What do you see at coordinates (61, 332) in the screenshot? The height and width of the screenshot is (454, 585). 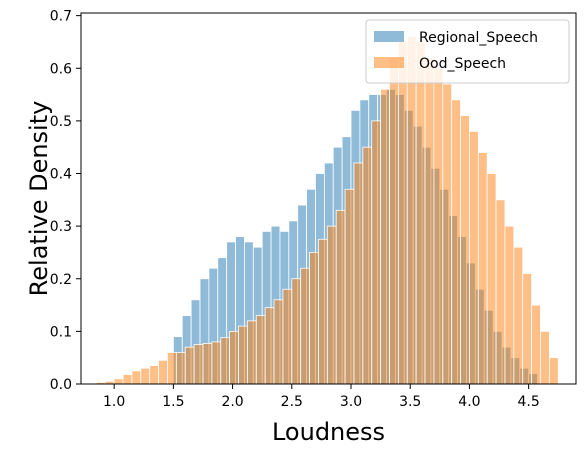 I see `y-tick-label: 0.1` at bounding box center [61, 332].